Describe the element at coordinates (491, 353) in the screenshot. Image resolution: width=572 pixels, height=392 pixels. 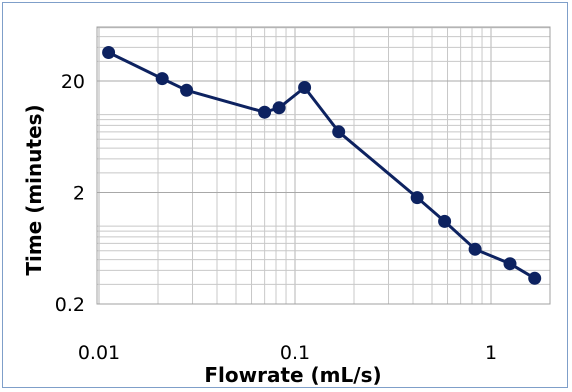
I see `x-tick-label: 1` at that location.